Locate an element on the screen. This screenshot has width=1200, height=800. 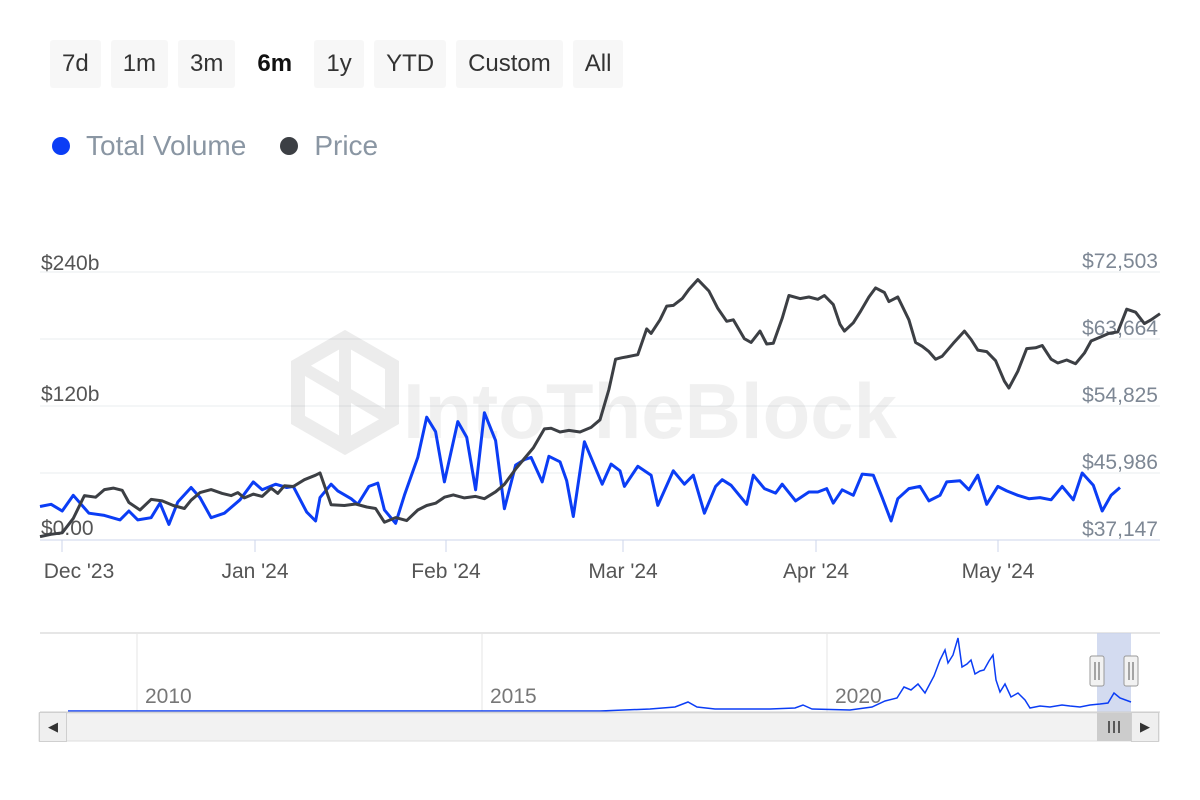
legend: Total Volume Price is located at coordinates (215, 146).